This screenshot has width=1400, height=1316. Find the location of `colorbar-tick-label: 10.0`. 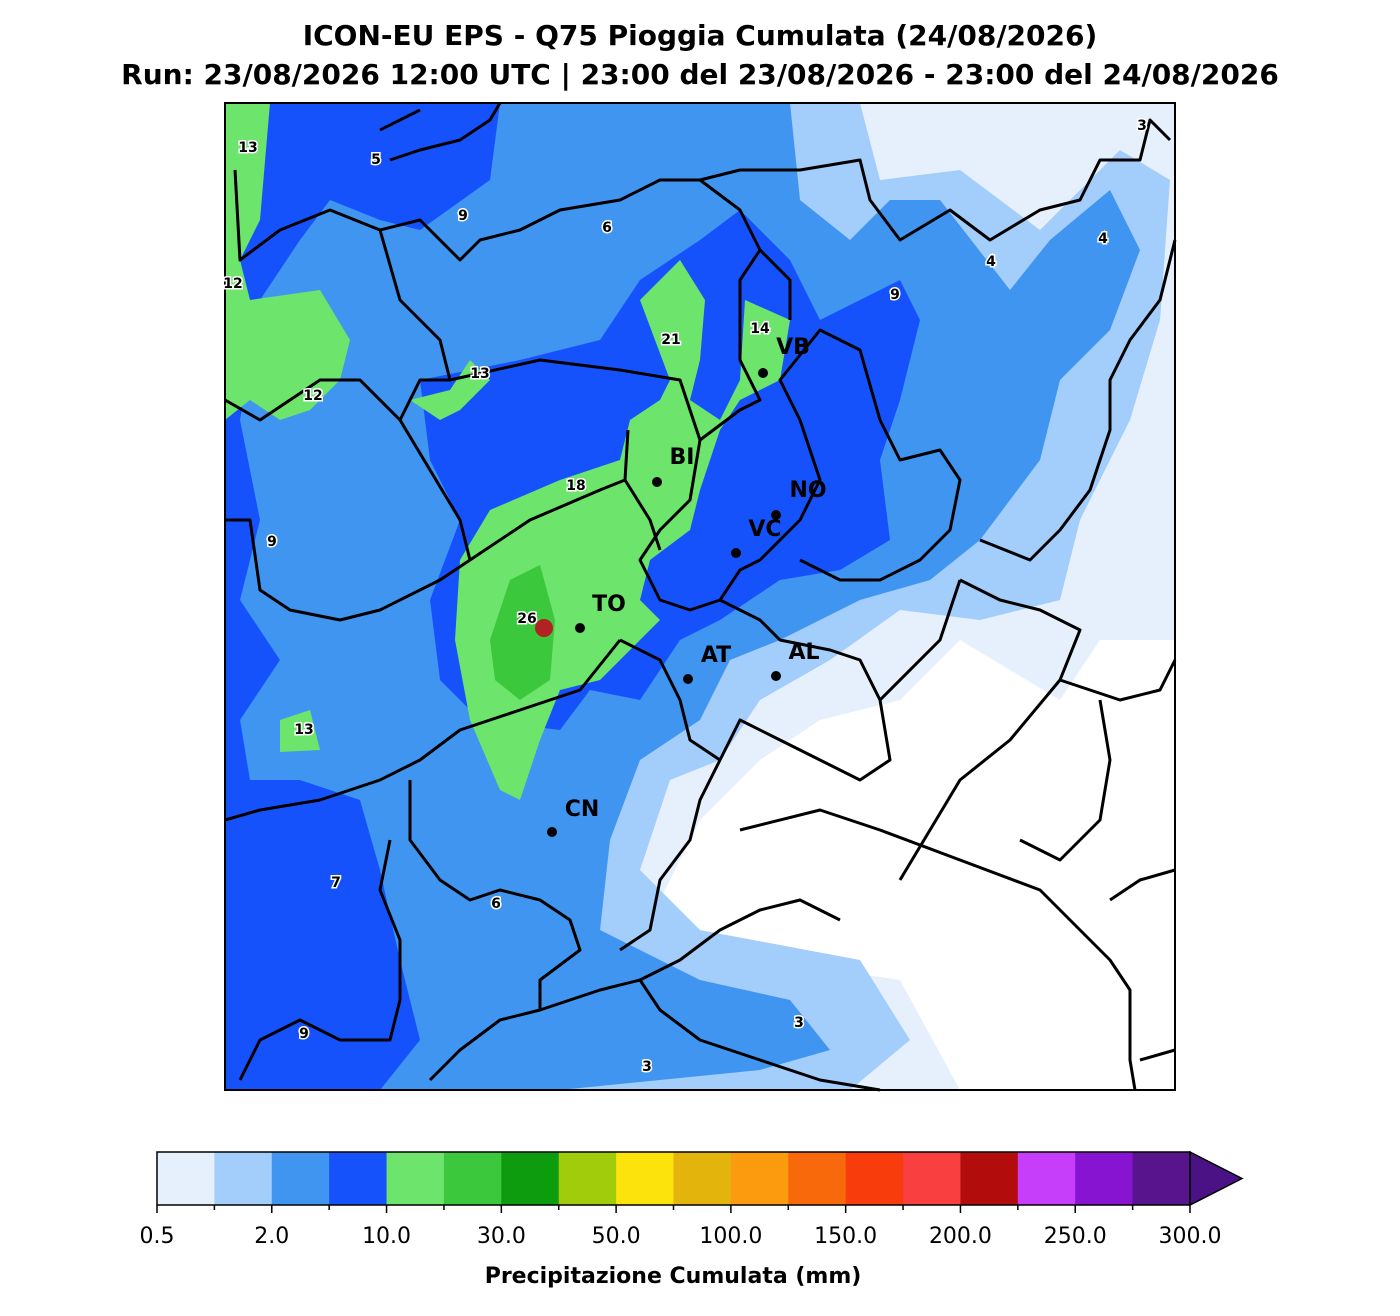

colorbar-tick-label: 10.0 is located at coordinates (386, 1236).